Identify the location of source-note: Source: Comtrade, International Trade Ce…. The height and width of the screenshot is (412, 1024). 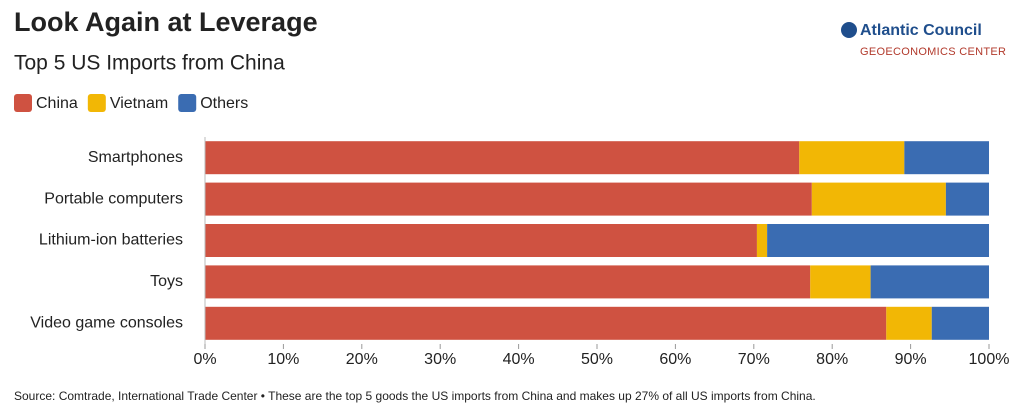
(415, 396).